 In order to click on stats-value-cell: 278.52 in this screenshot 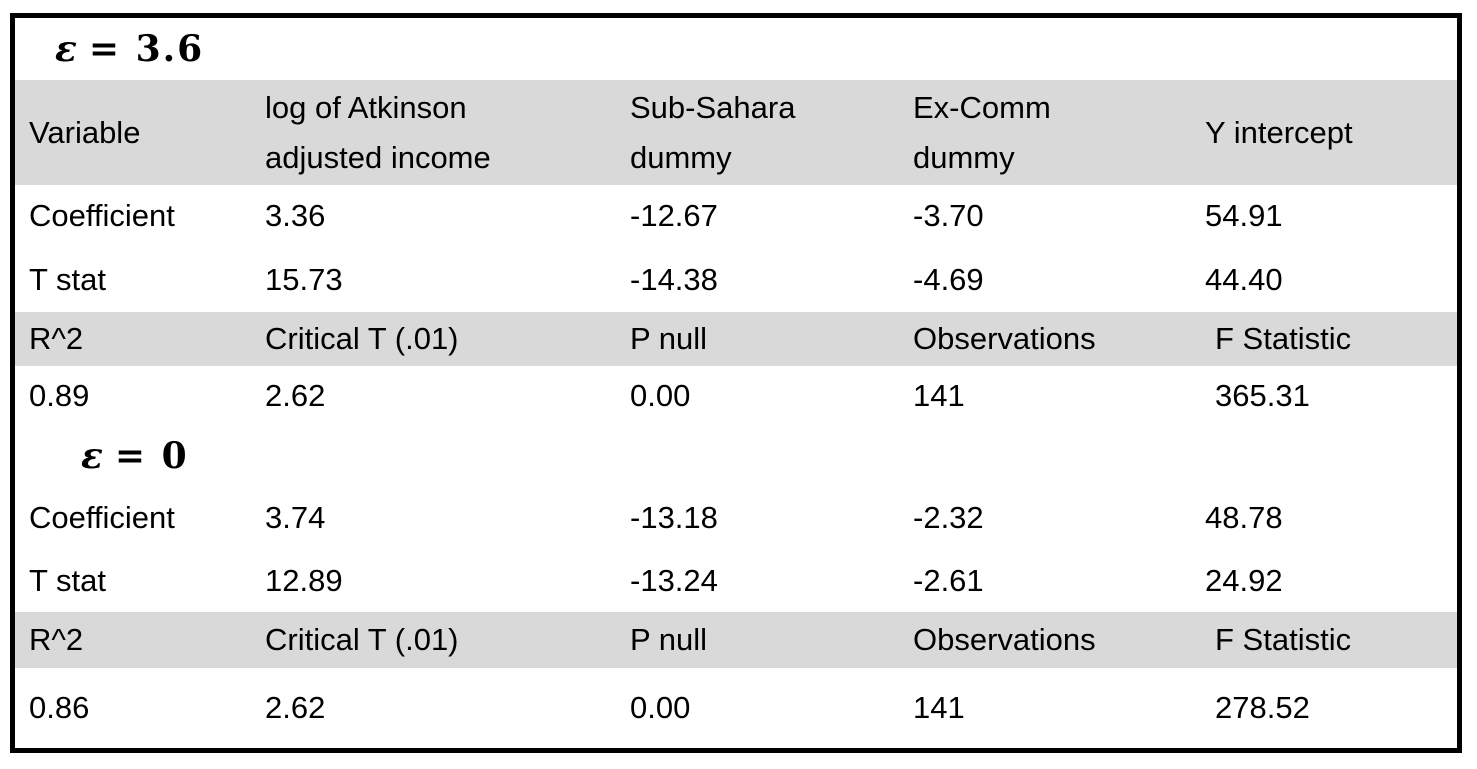, I will do `click(1262, 707)`.